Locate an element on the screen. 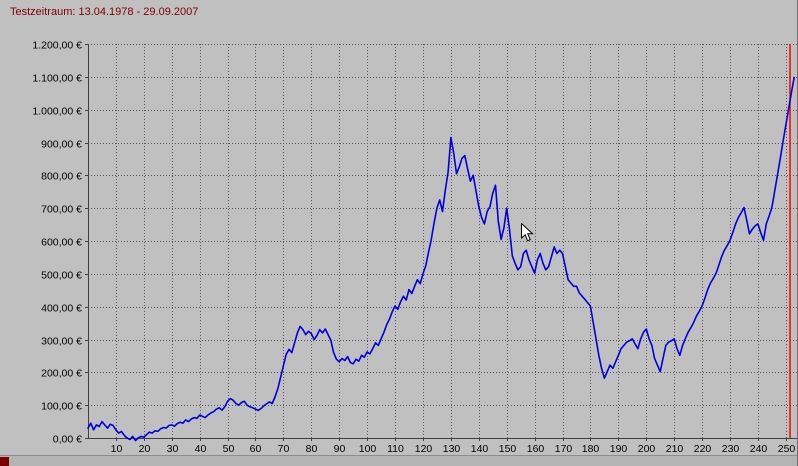  x-axis-tick-label: 20 is located at coordinates (145, 449).